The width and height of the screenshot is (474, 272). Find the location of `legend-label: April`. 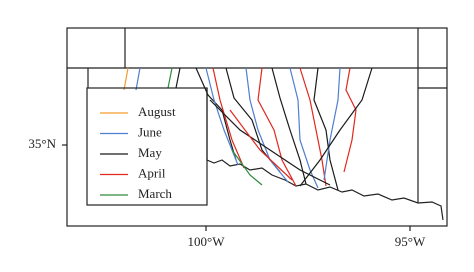

legend-label: April is located at coordinates (152, 172).